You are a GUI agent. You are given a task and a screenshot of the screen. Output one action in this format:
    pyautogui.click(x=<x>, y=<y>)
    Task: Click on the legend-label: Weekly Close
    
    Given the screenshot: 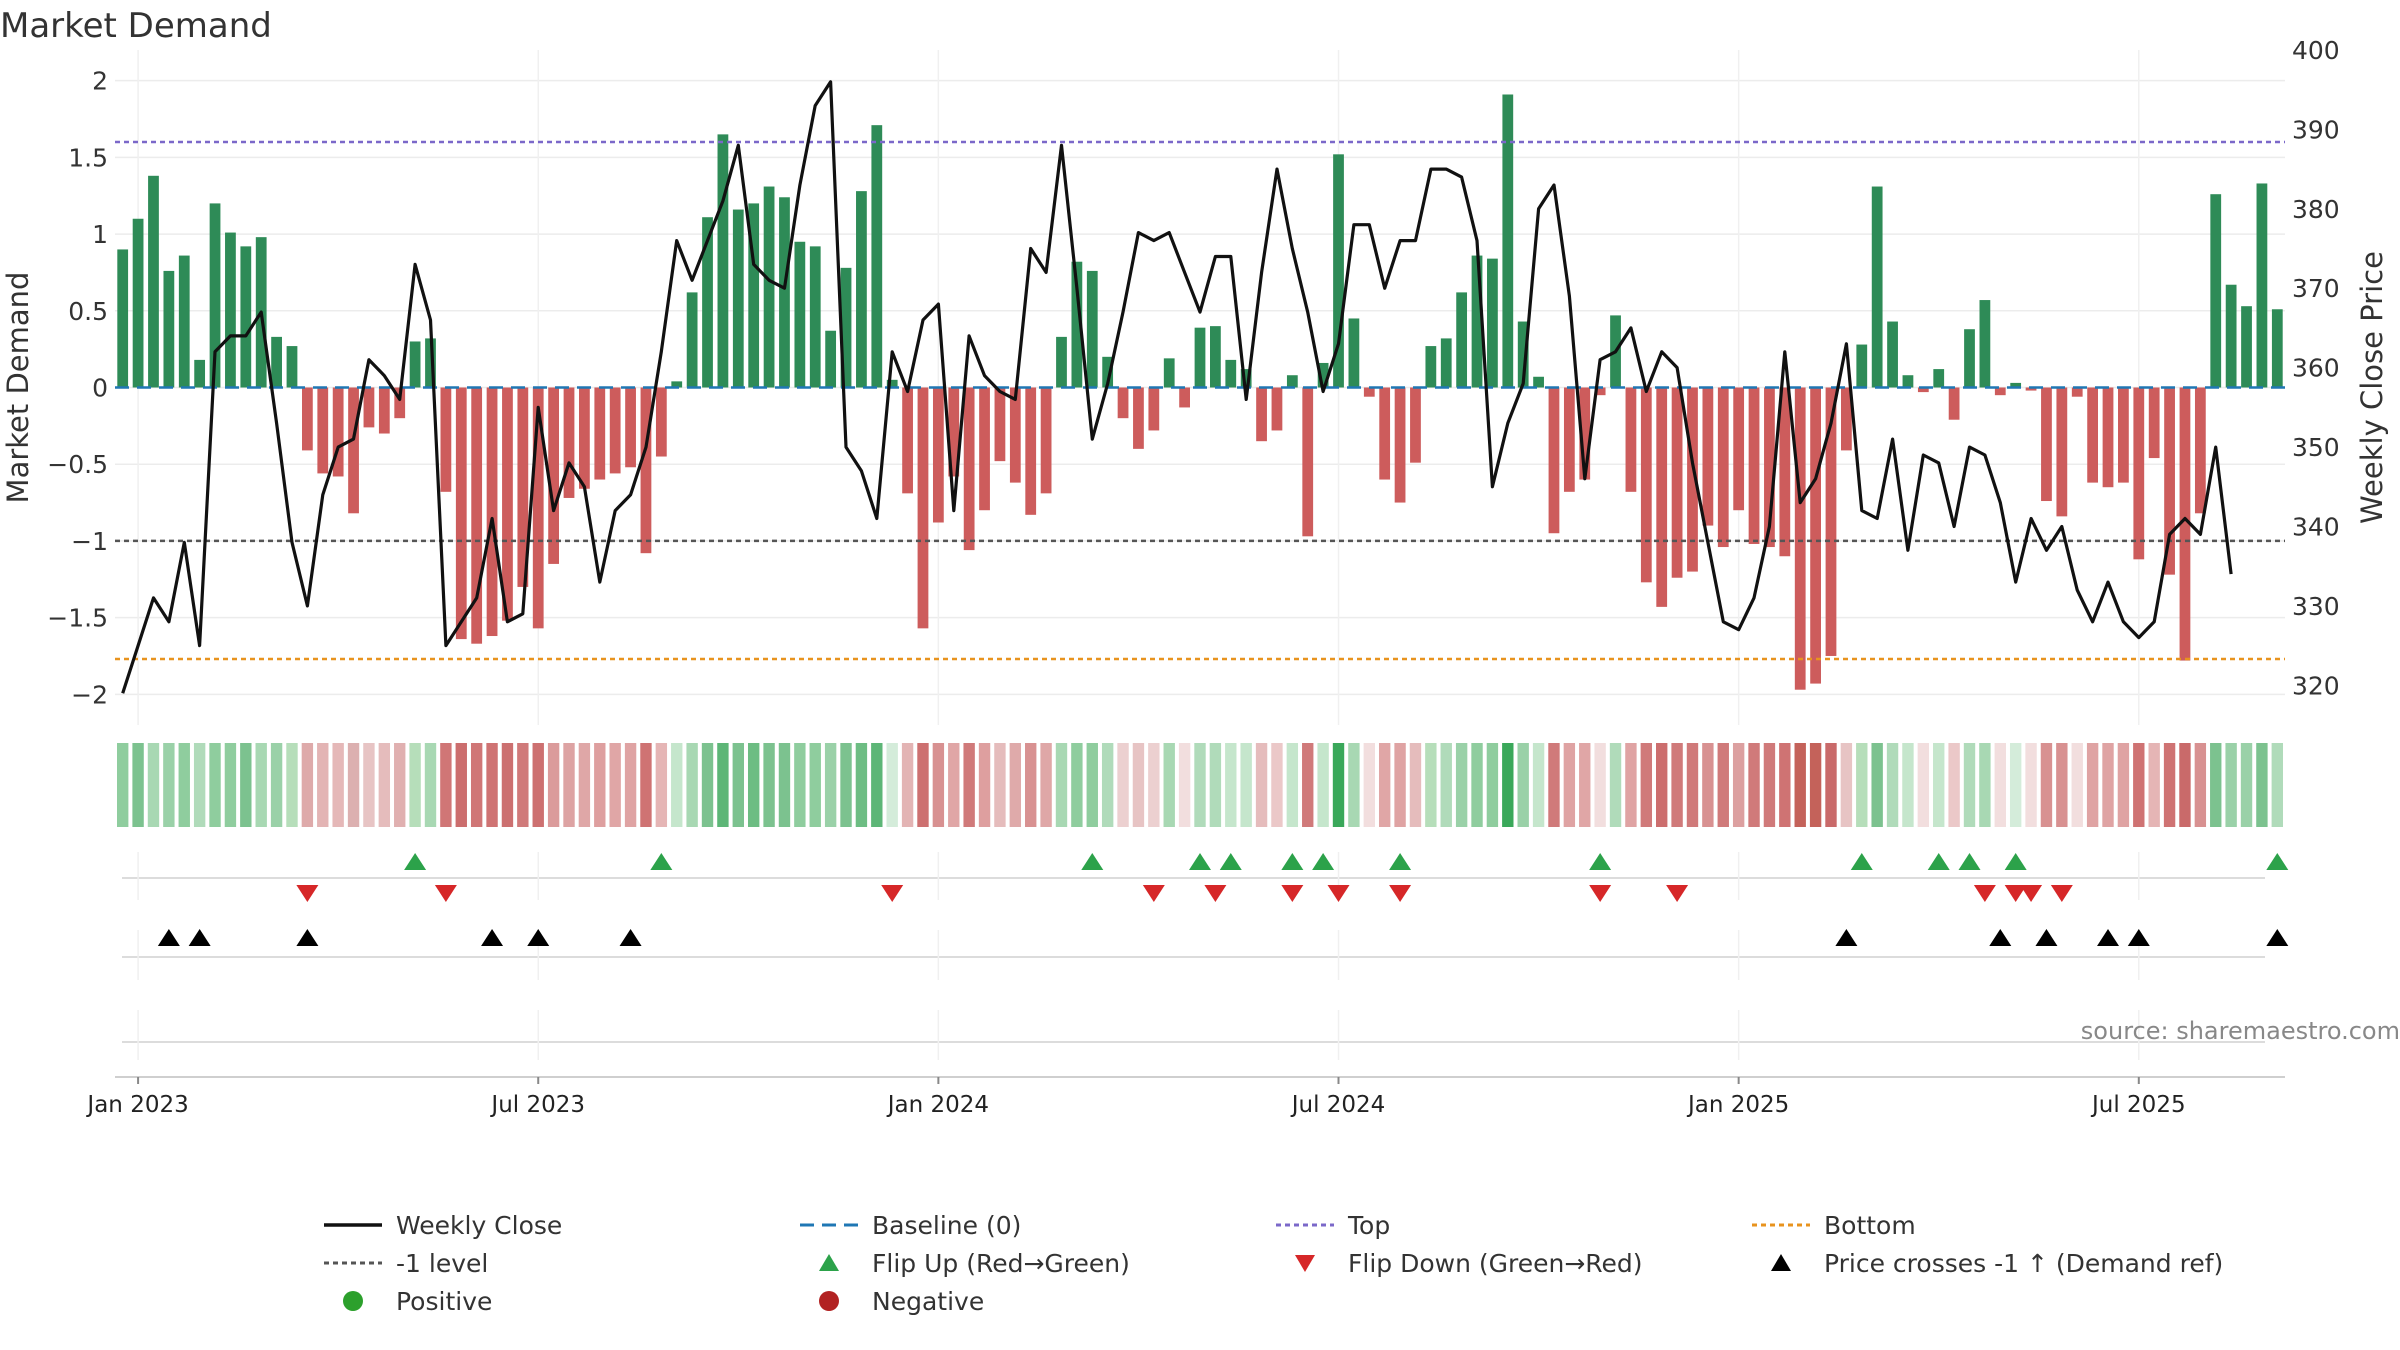 What is the action you would take?
    pyautogui.click(x=479, y=1225)
    